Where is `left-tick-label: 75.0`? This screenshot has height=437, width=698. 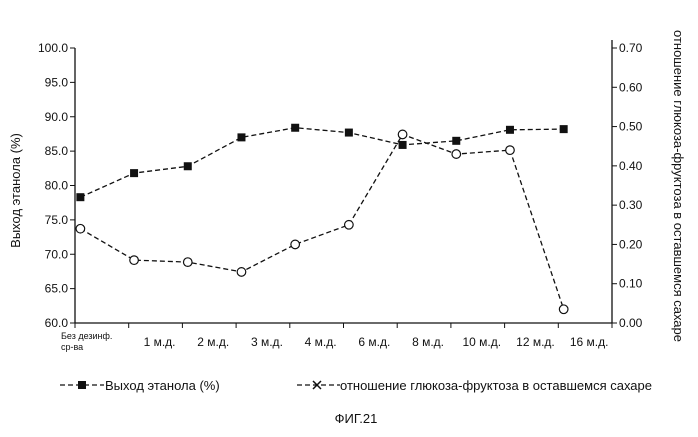
left-tick-label: 75.0 is located at coordinates (57, 220).